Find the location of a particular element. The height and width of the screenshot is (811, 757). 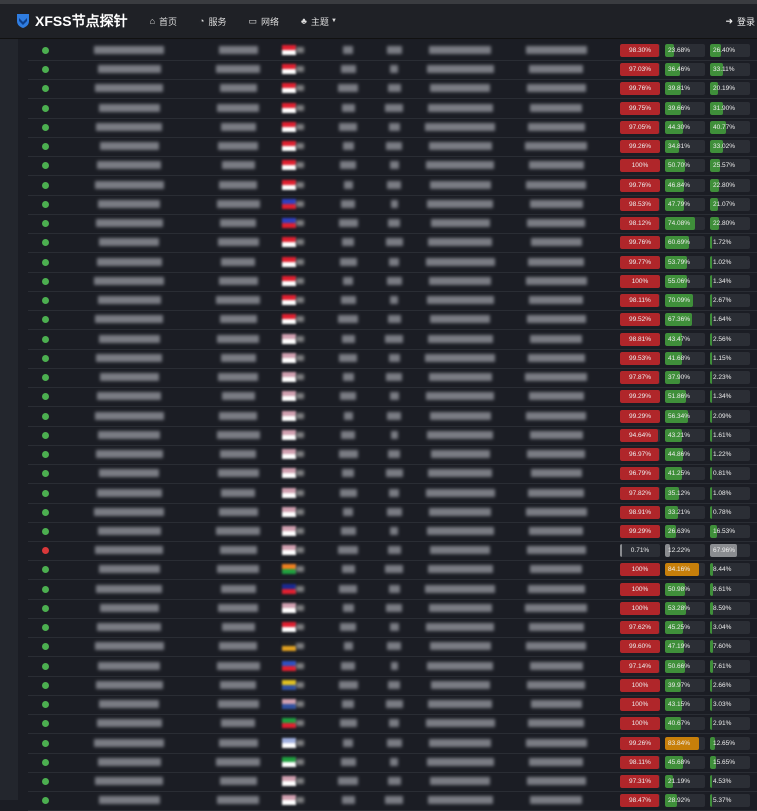

server-row: 99.52% 67.36% 1.64% is located at coordinates (392, 320).